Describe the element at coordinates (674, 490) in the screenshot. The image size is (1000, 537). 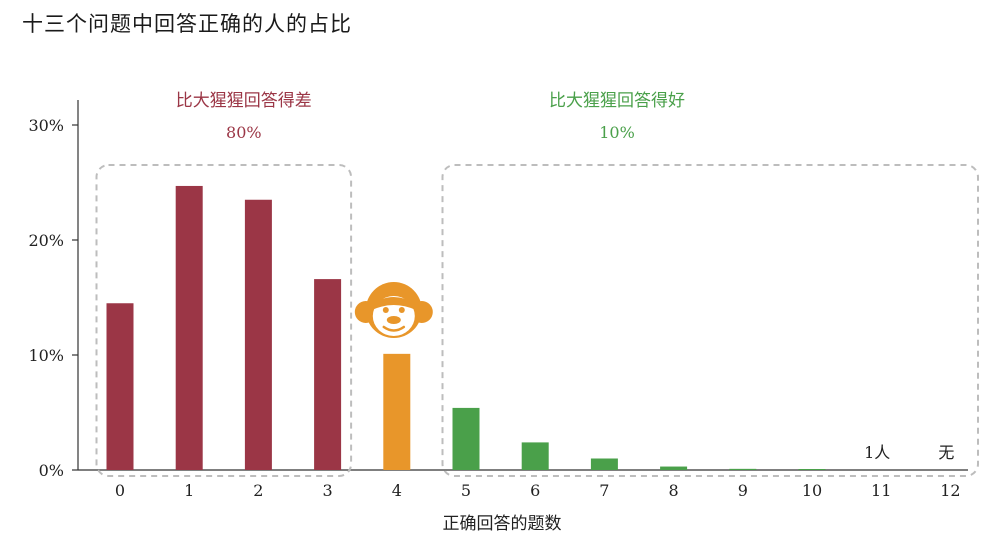
I see `x-tick-label: 8` at that location.